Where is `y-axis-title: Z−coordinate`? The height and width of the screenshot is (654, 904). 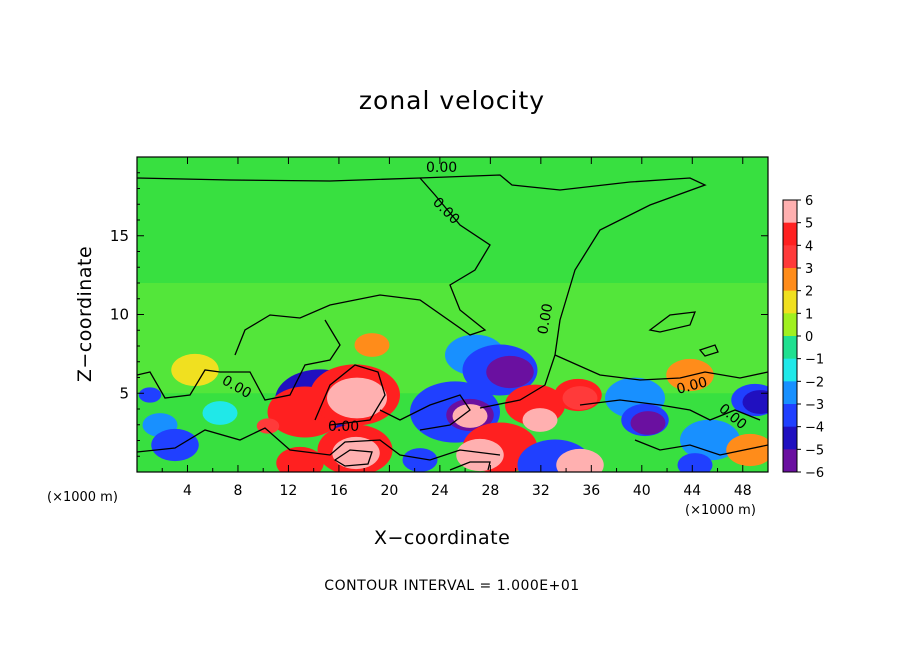
y-axis-title: Z−coordinate is located at coordinates (85, 314).